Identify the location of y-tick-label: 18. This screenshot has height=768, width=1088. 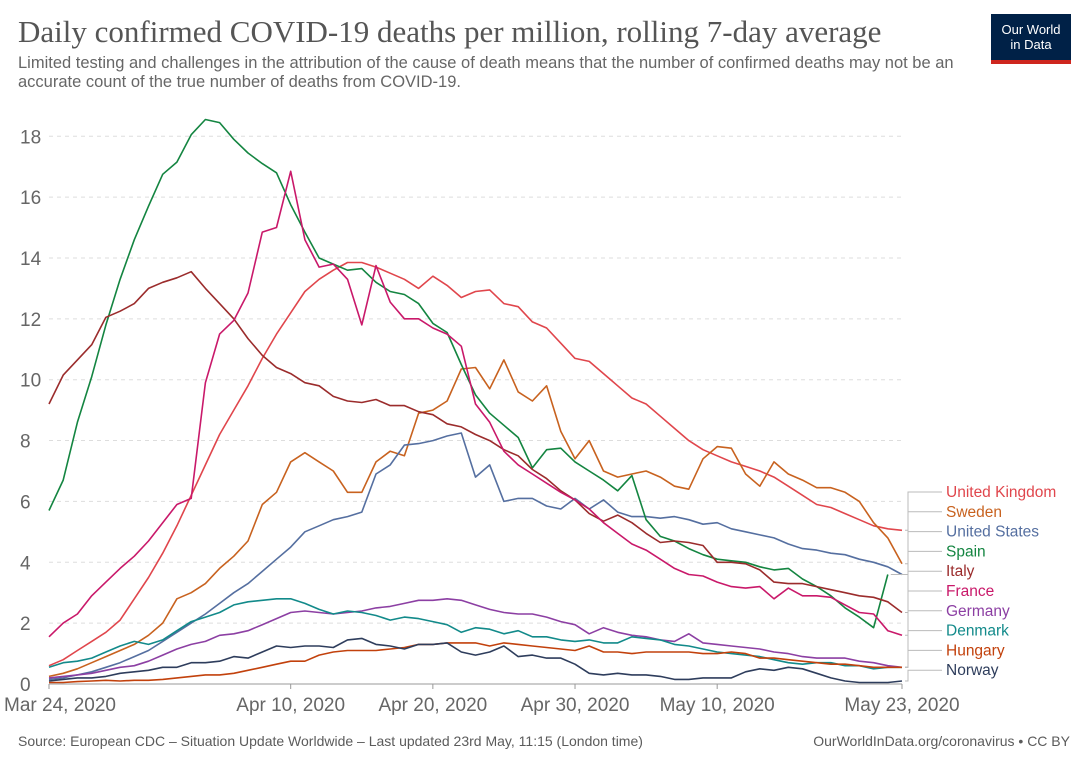
(30, 137).